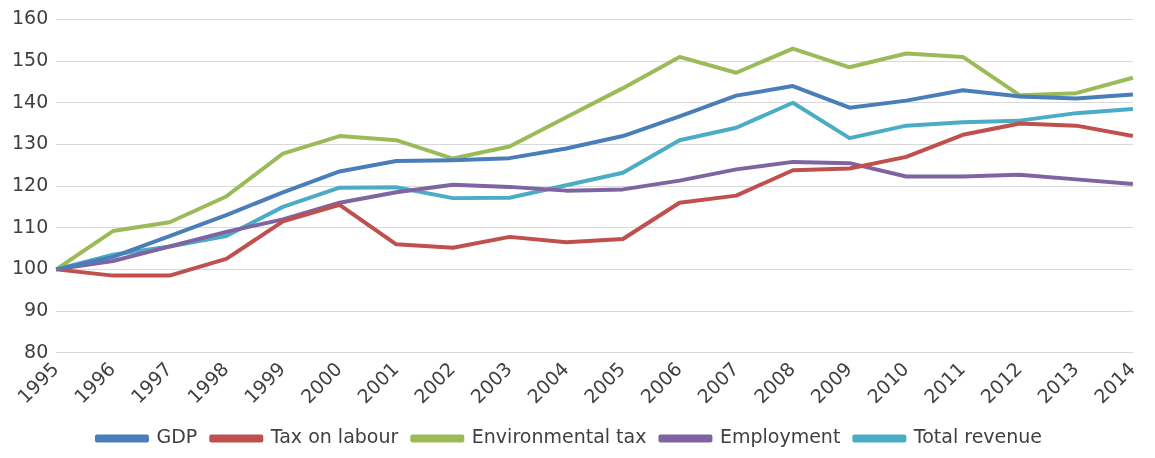 The height and width of the screenshot is (458, 1155). Describe the element at coordinates (977, 436) in the screenshot. I see `legend-label: Total revenue` at that location.